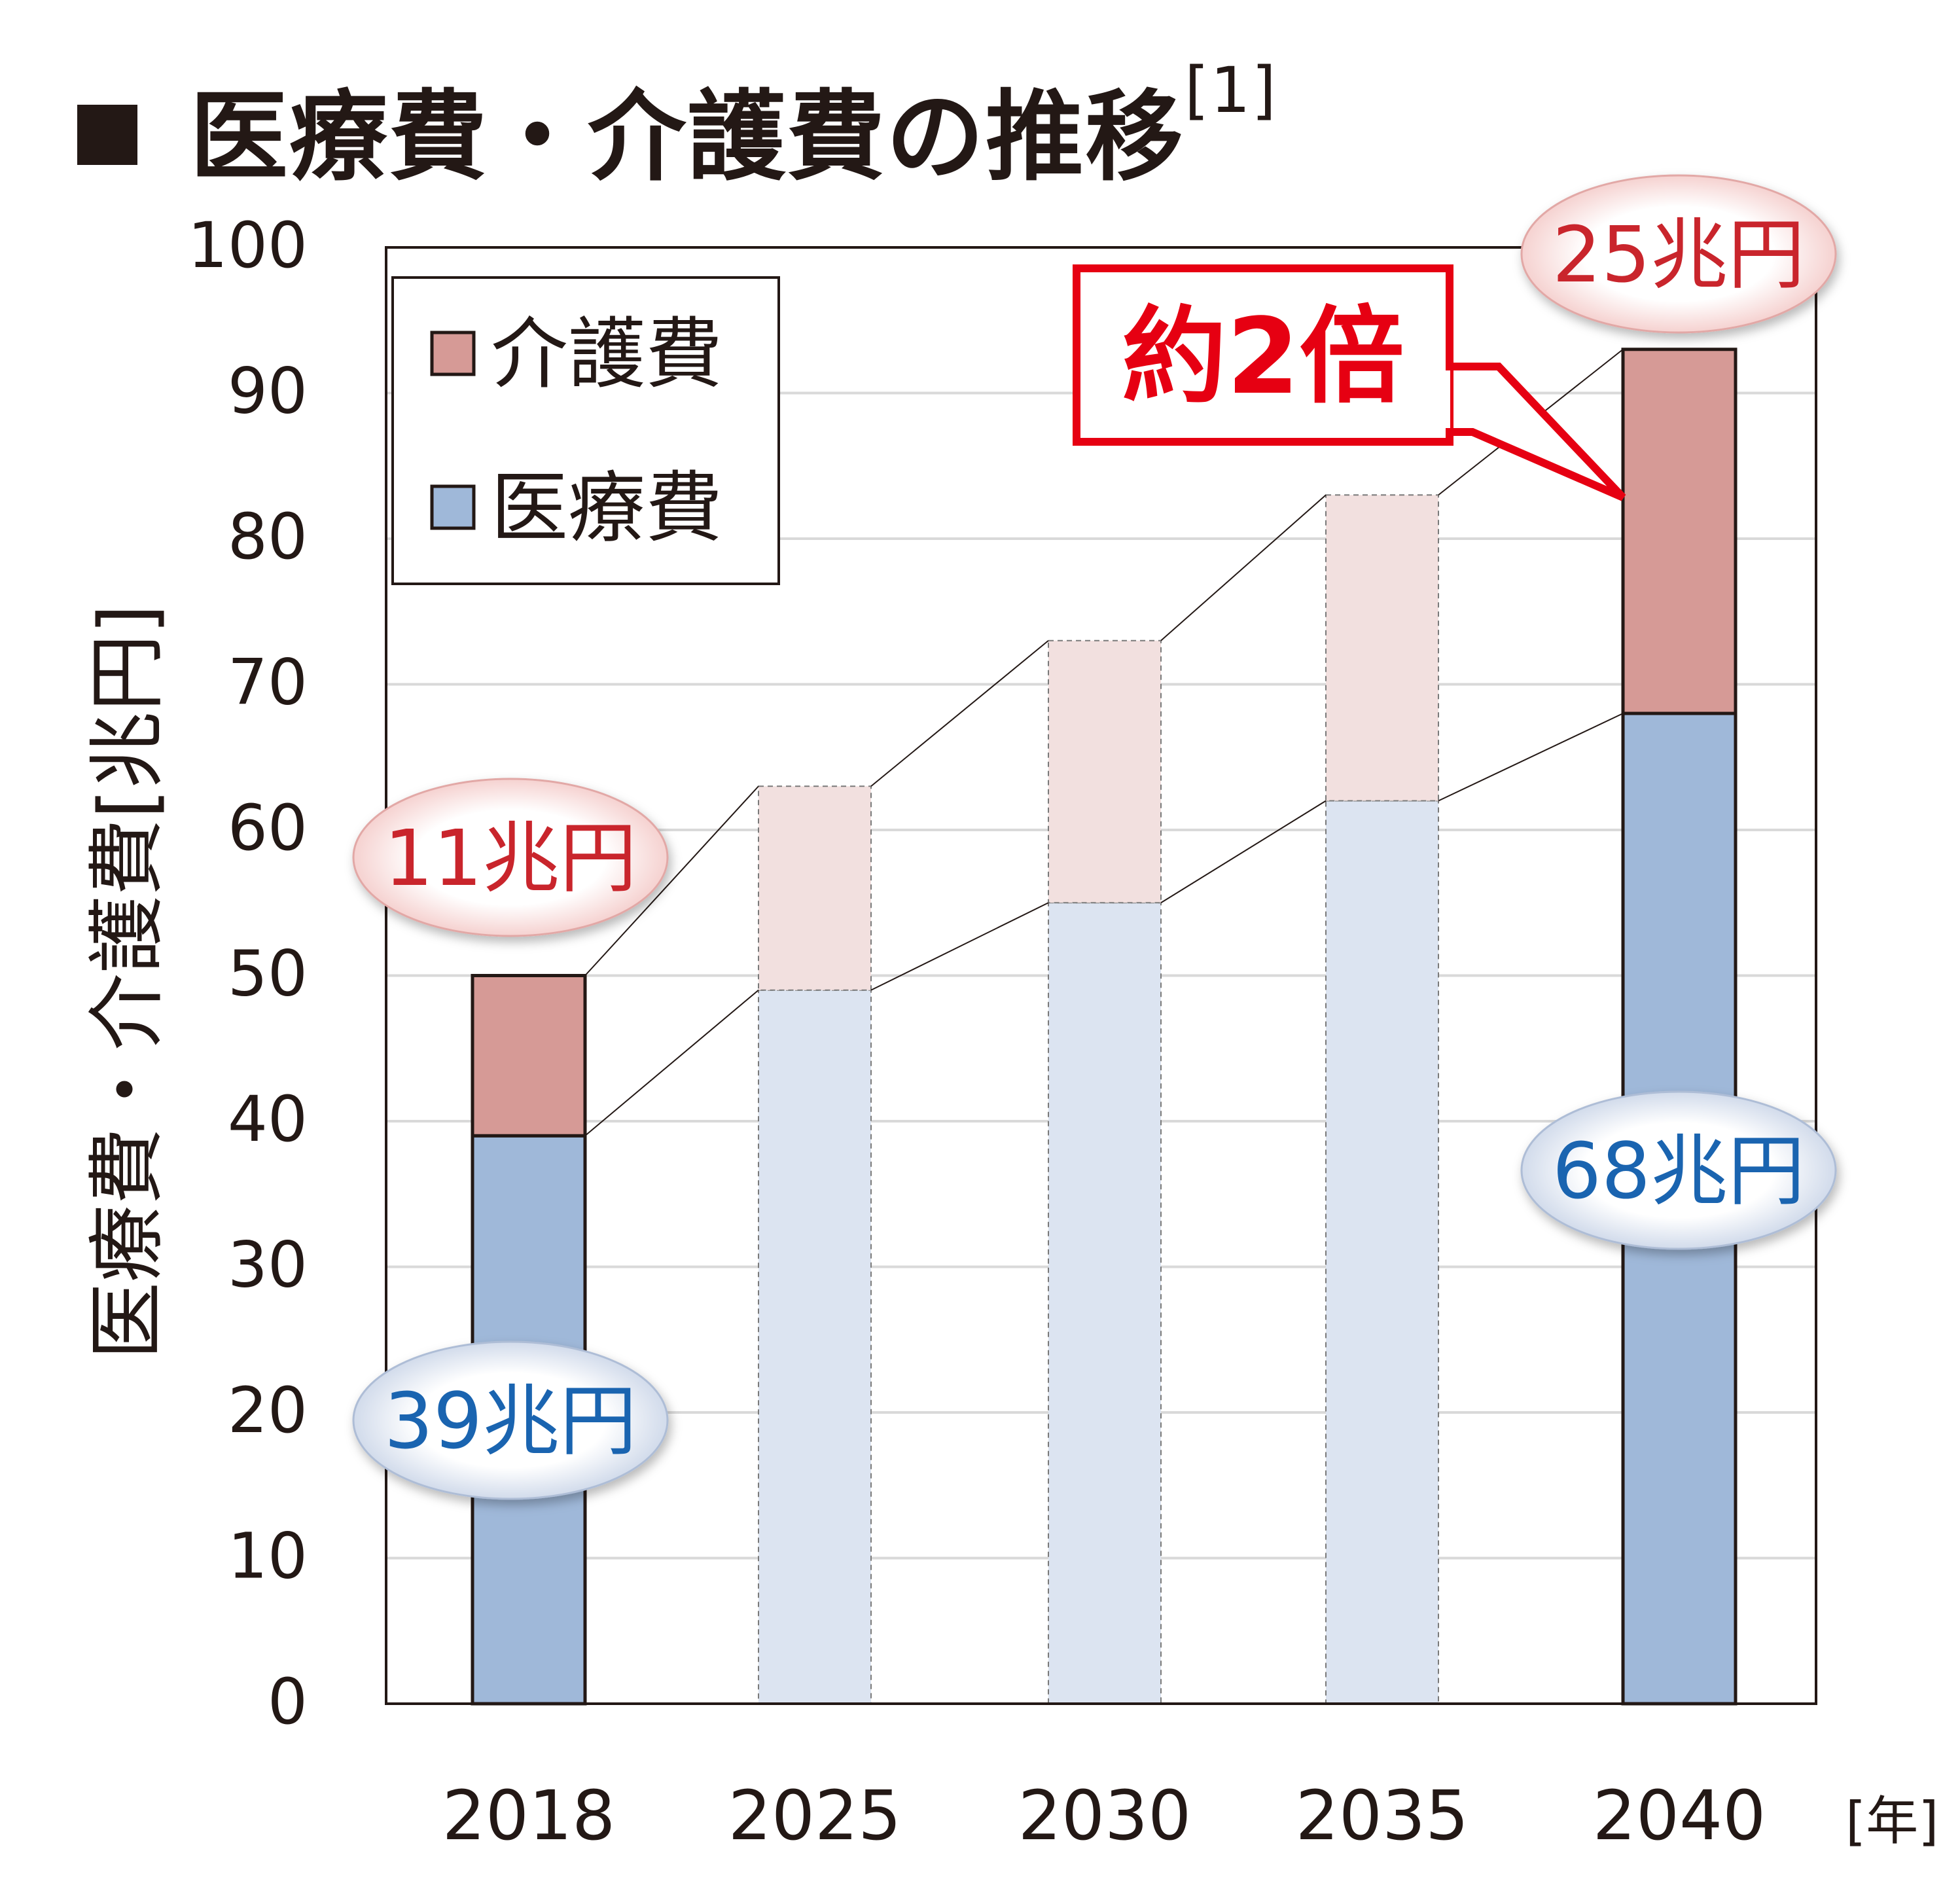 The image size is (1943, 1904). I want to click on bar-care-2040, so click(1680, 531).